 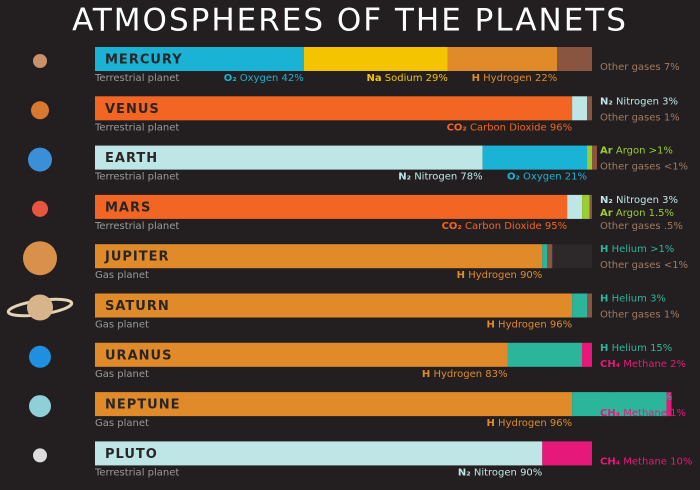 I want to click on planet-name: JUPITER, so click(x=137, y=257).